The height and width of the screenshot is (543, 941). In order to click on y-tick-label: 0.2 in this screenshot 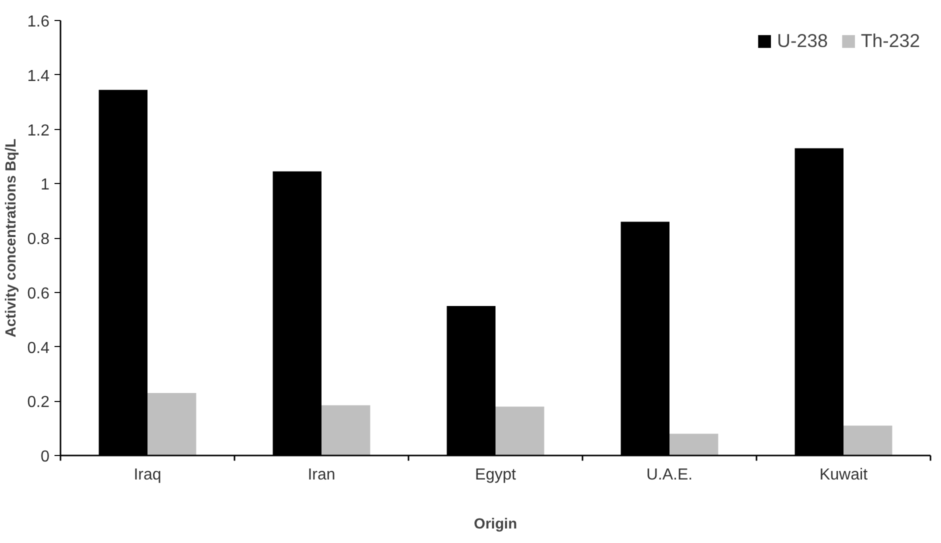, I will do `click(38, 403)`.